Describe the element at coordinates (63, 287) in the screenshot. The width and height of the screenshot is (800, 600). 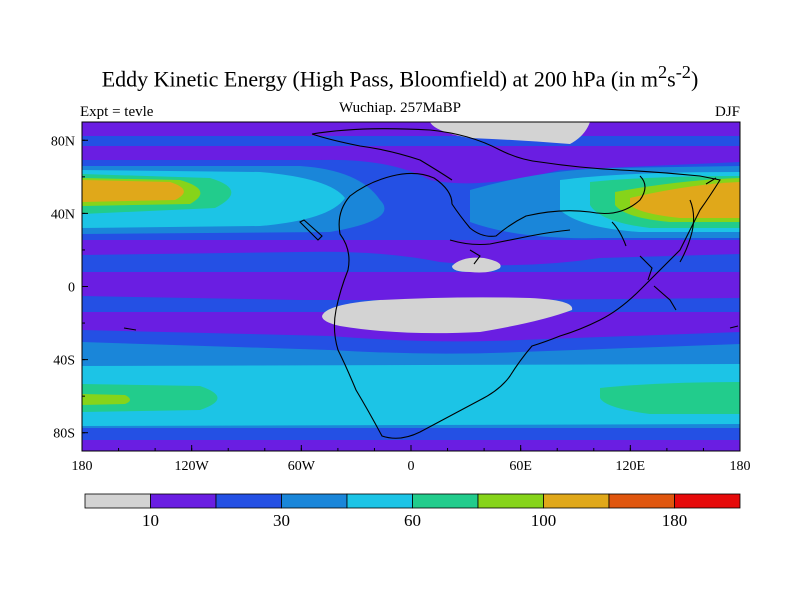
I see `y-tick-labels: 80N 40N 0 40S 80S` at that location.